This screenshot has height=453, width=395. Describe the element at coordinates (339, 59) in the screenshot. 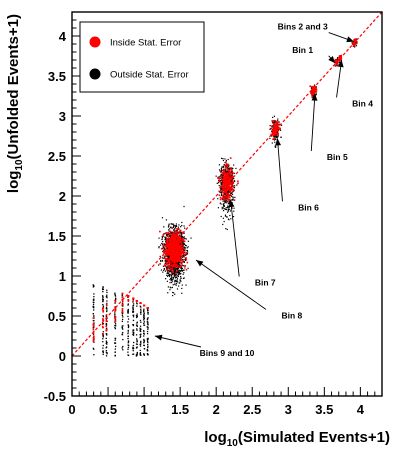

I see `bin-4-inside-point` at that location.